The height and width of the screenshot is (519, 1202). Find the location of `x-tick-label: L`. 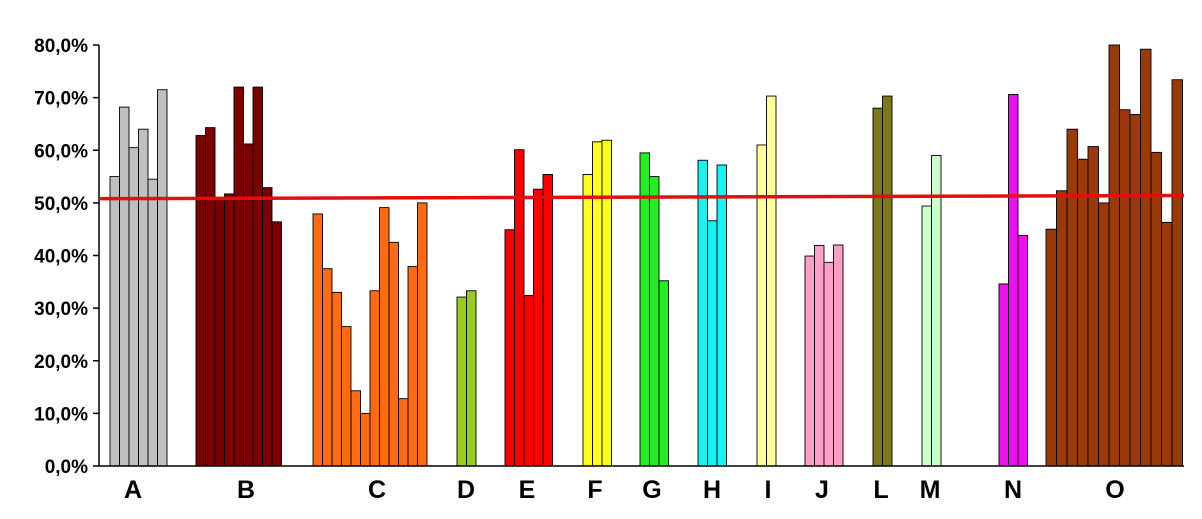

x-tick-label: L is located at coordinates (880, 490).